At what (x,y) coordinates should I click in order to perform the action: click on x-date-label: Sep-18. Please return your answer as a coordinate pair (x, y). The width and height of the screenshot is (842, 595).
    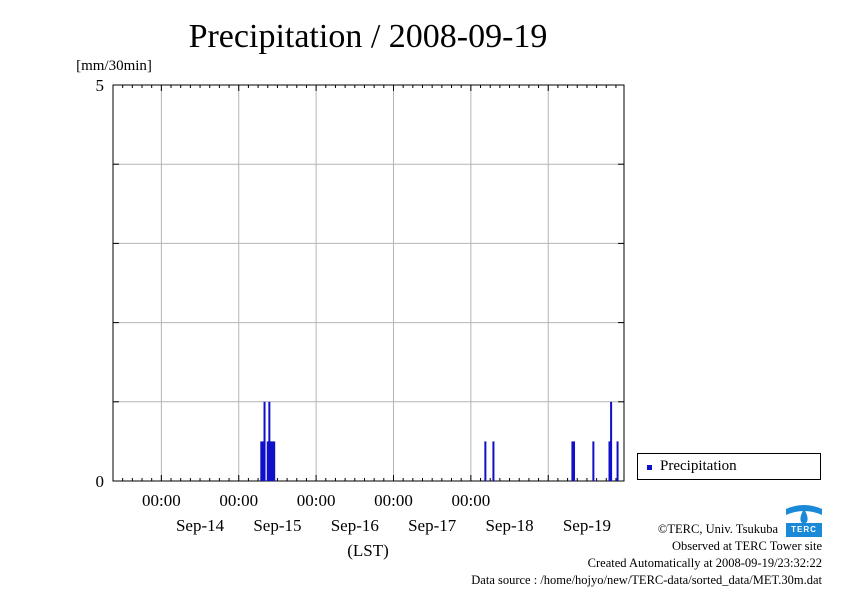
    Looking at the image, I should click on (509, 525).